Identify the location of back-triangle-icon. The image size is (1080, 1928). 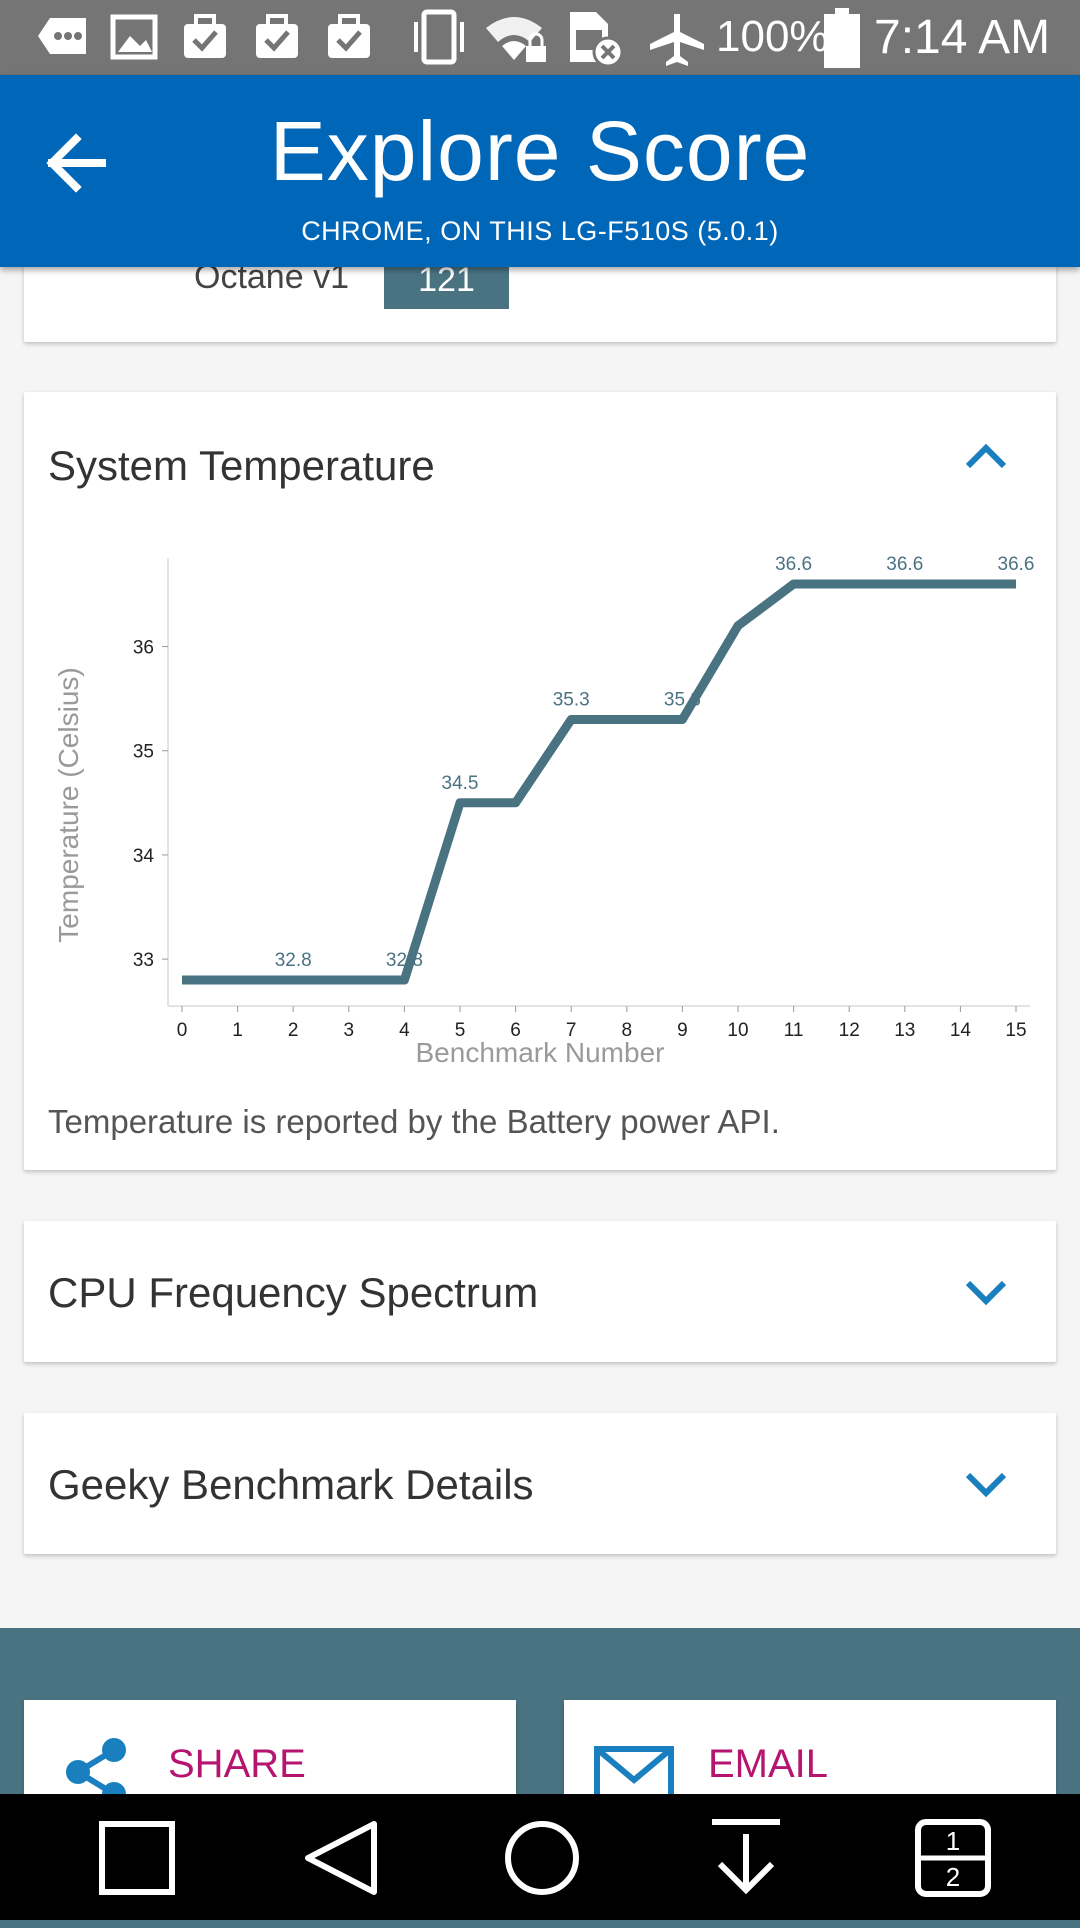
(342, 1858).